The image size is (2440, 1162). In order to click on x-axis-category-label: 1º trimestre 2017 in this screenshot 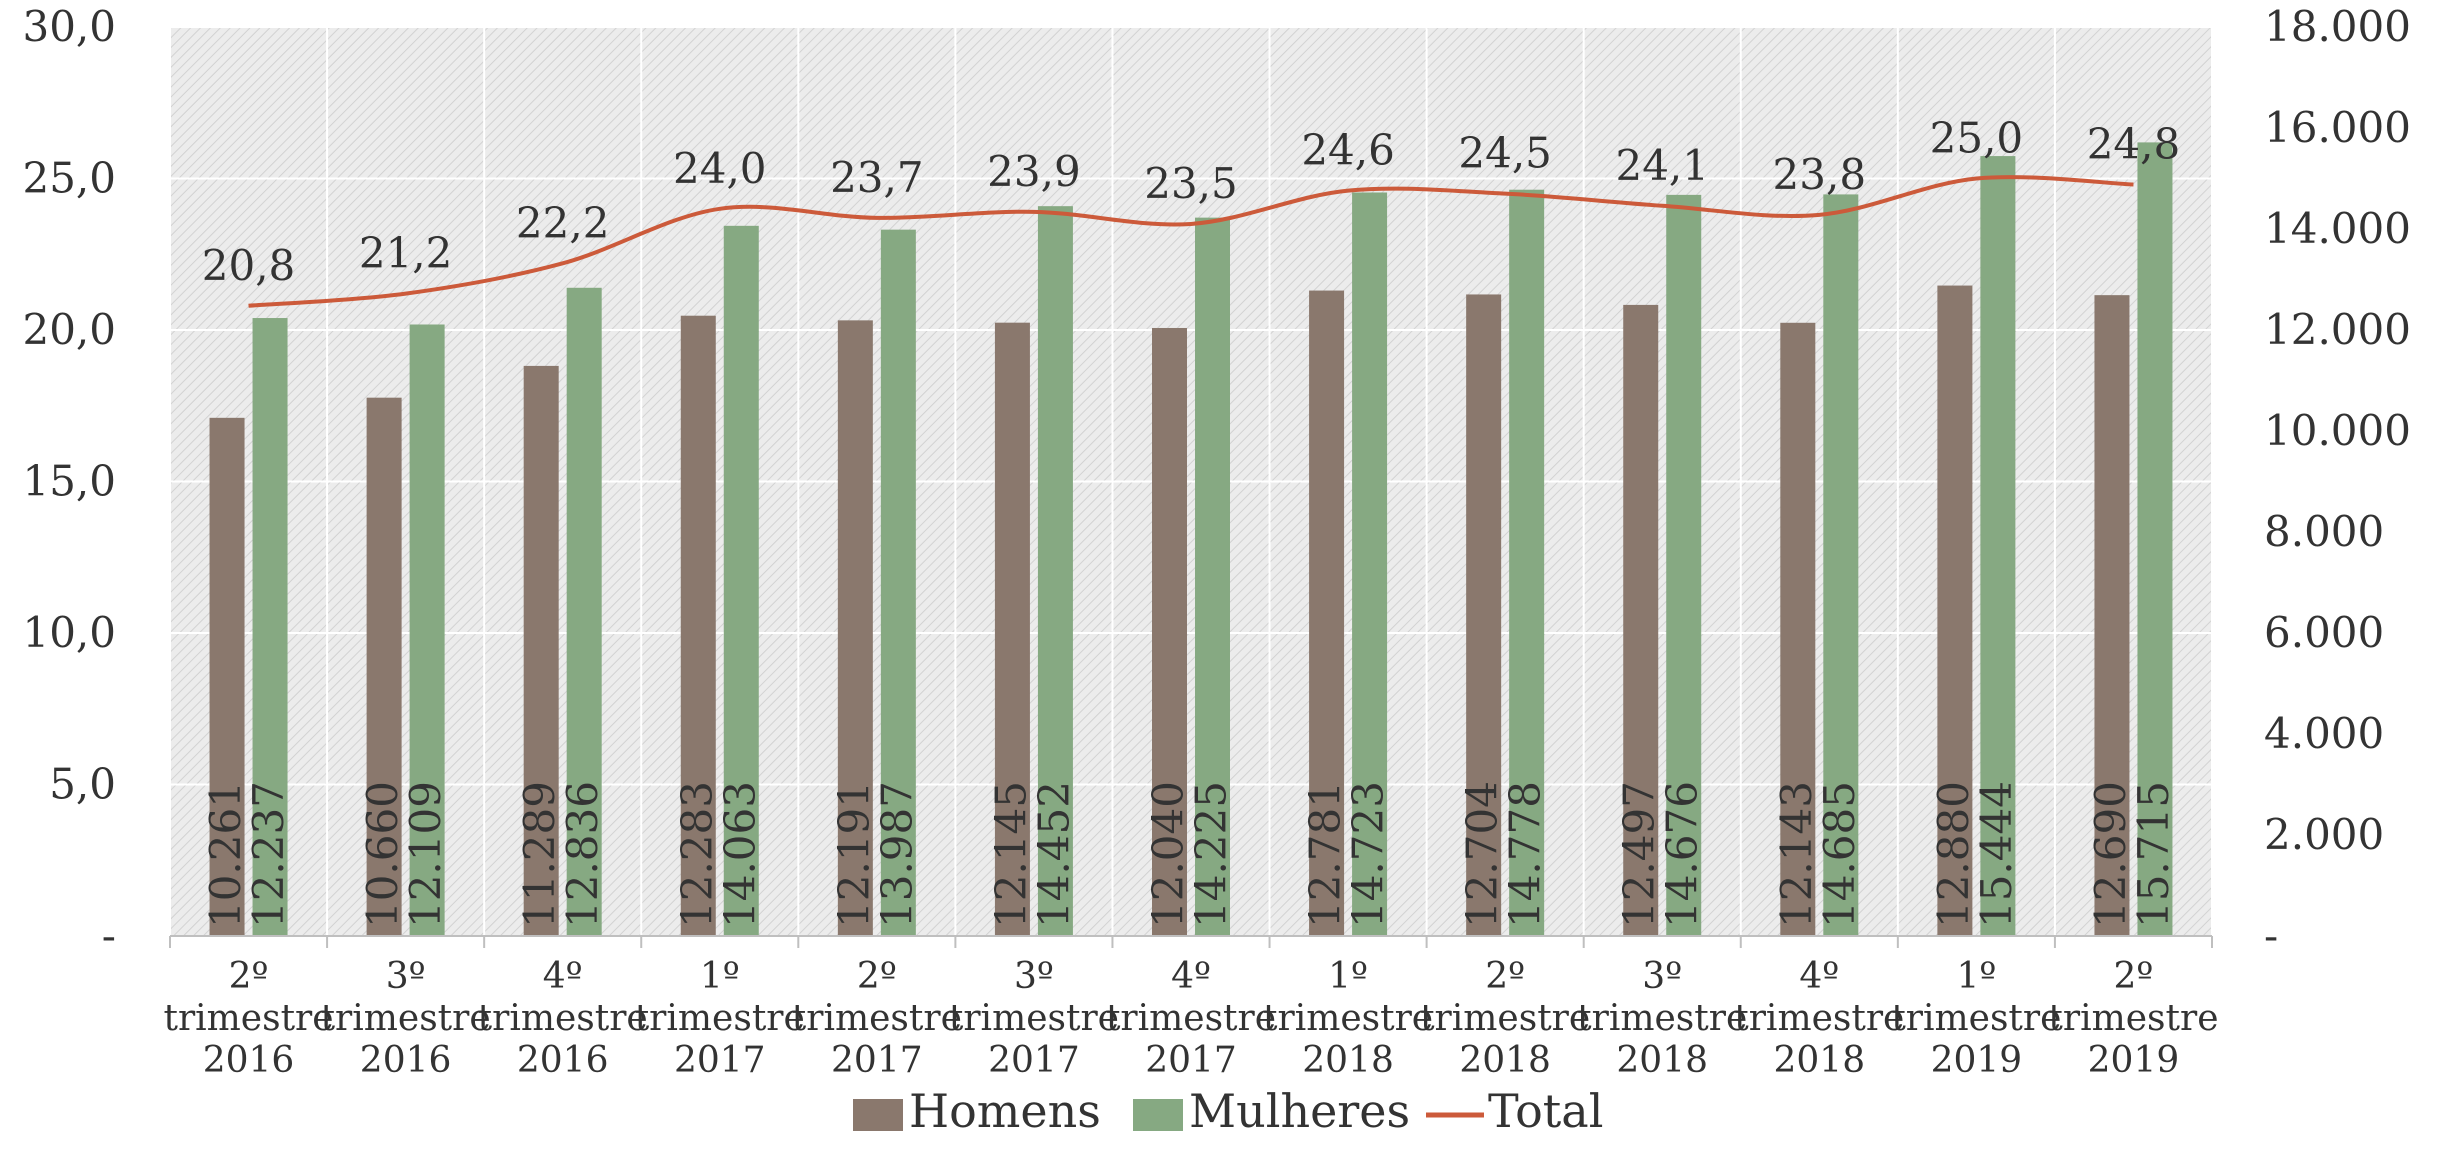, I will do `click(720, 1018)`.